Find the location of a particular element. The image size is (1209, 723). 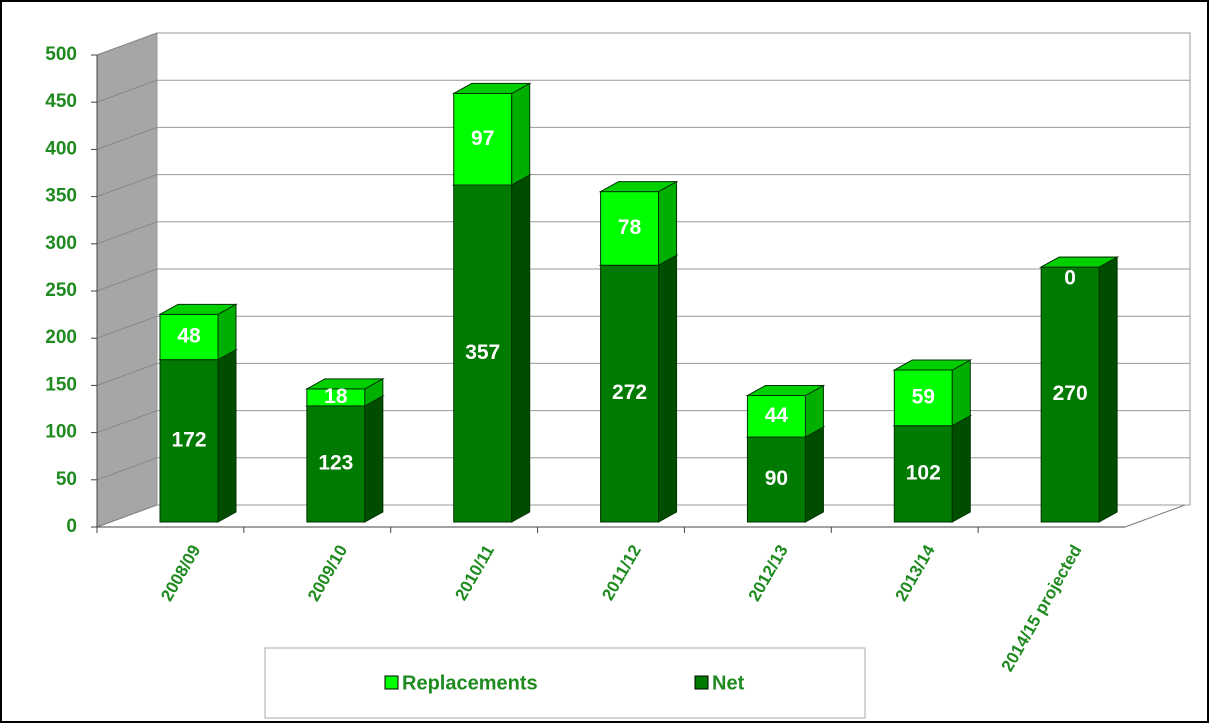

y-tick-label: 350 is located at coordinates (61, 196).